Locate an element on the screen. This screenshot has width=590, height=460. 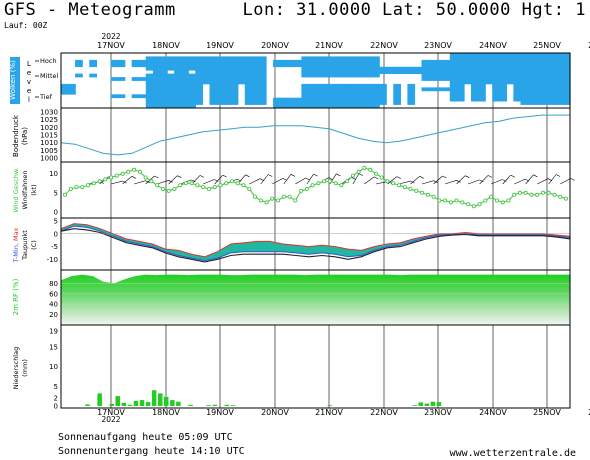
pressure-tick-label: 1000 is located at coordinates (49, 159).